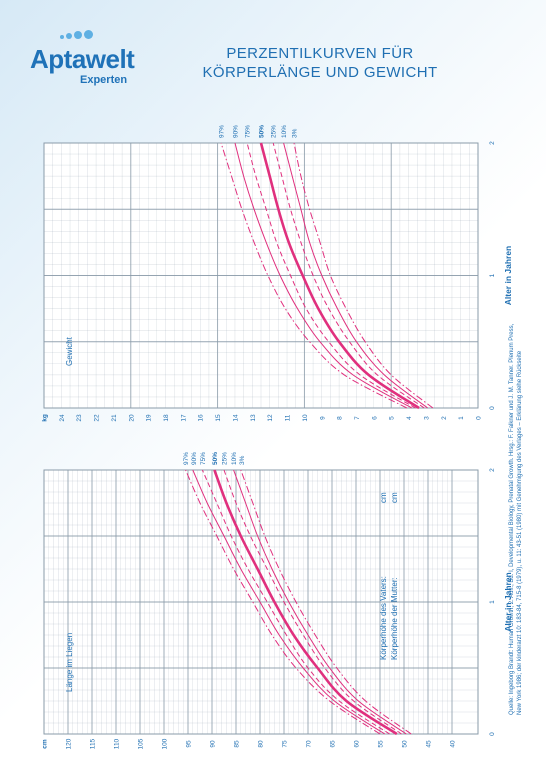 The image size is (546, 776). Describe the element at coordinates (222, 131) in the screenshot. I see `weight-percentile-label: 97%` at that location.